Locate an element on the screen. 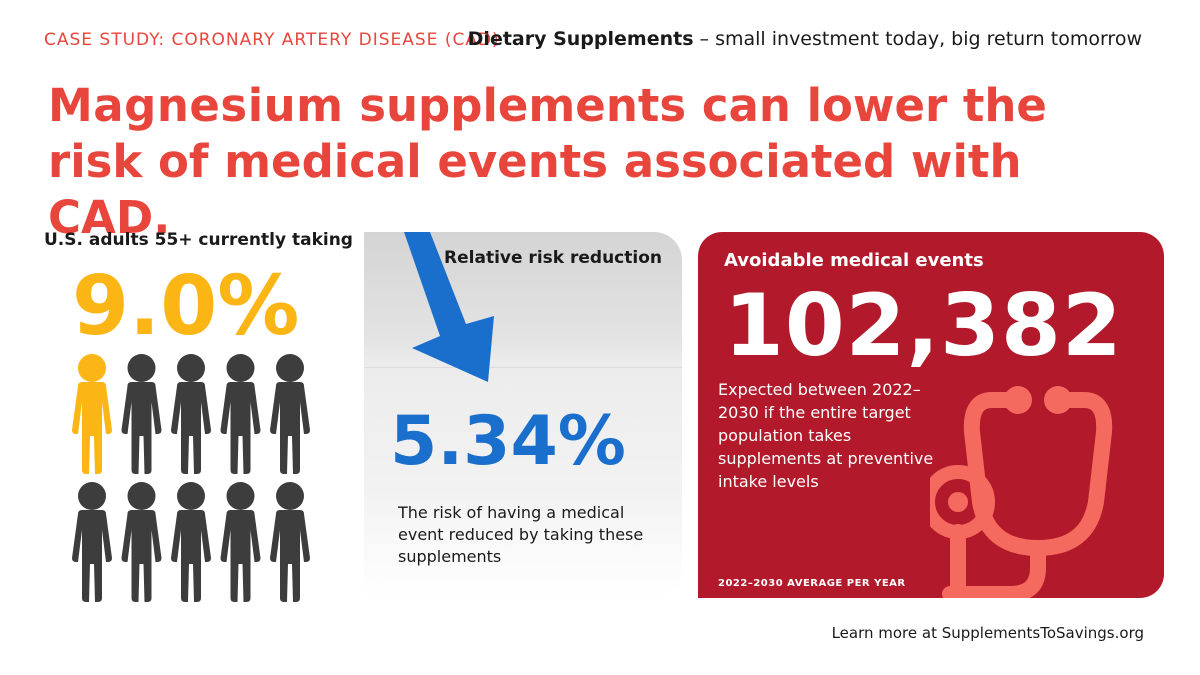 The height and width of the screenshot is (675, 1200). events-value: 102,382 is located at coordinates (923, 326).